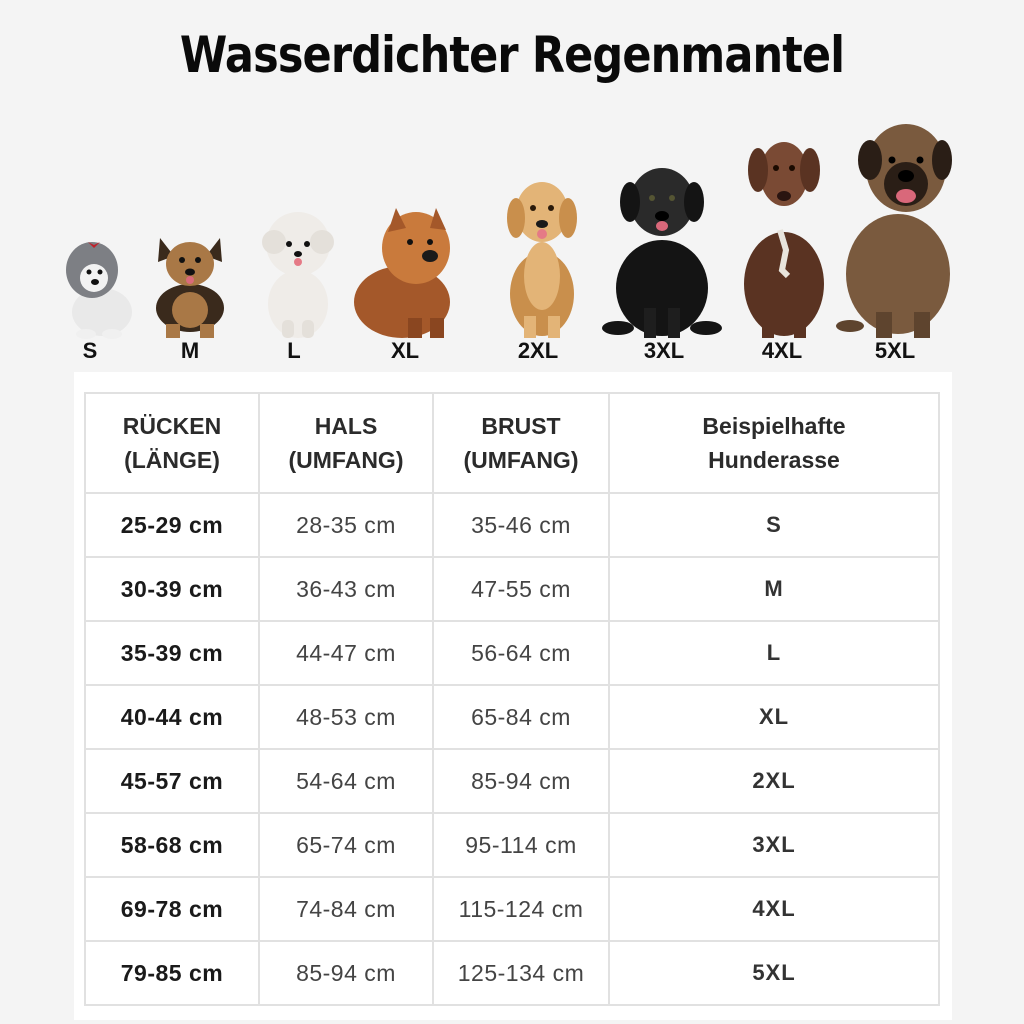 This screenshot has height=1024, width=1024. I want to click on size-label-4xl: 4XL, so click(782, 350).